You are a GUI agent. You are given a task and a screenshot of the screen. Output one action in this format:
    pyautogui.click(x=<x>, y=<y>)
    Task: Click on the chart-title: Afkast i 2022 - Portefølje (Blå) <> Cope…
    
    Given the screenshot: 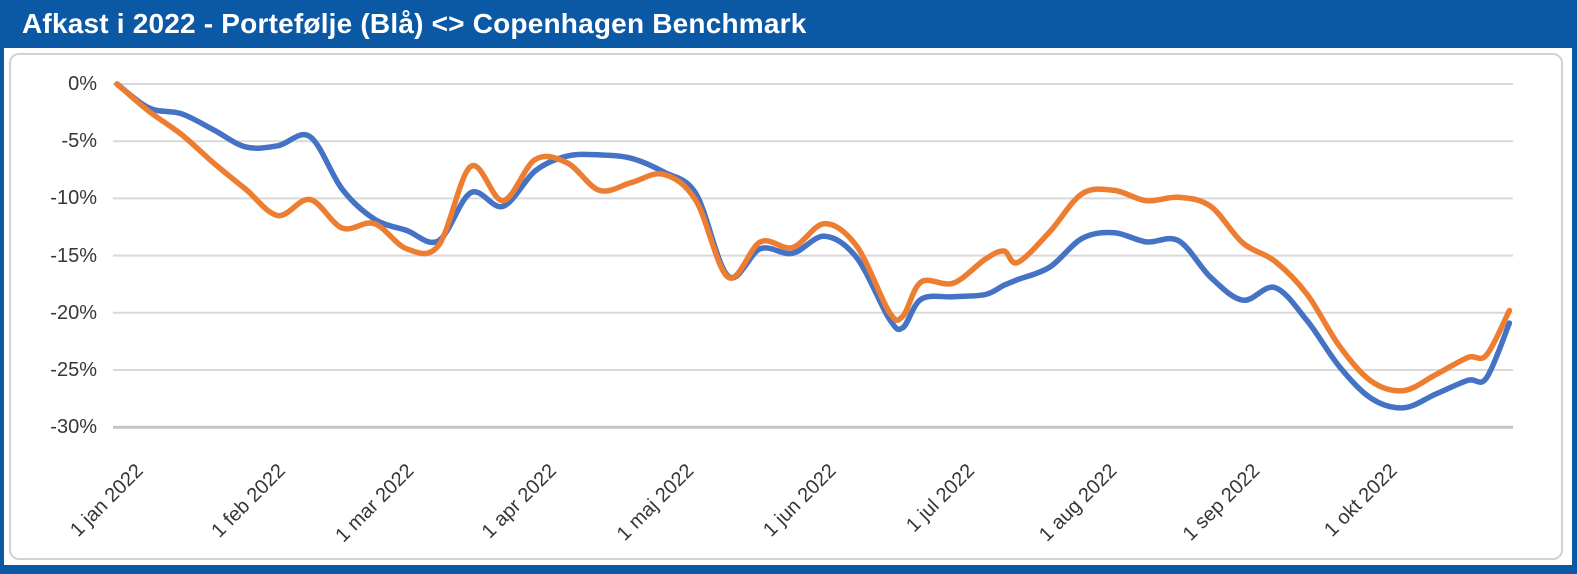 What is the action you would take?
    pyautogui.click(x=414, y=23)
    